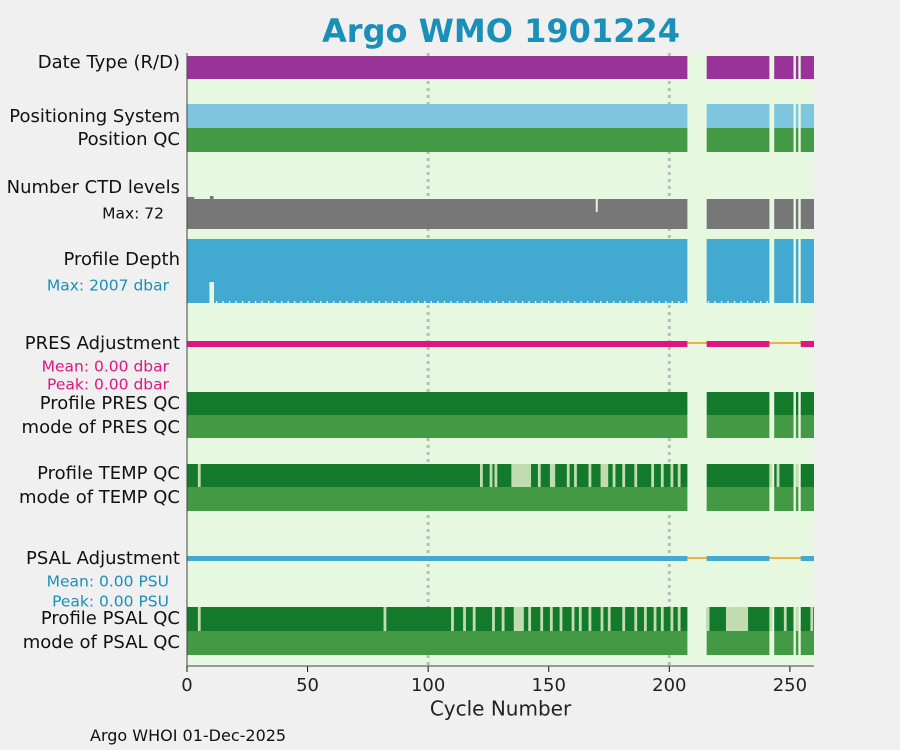  What do you see at coordinates (186, 685) in the screenshot?
I see `x-tick-label-0: 0` at bounding box center [186, 685].